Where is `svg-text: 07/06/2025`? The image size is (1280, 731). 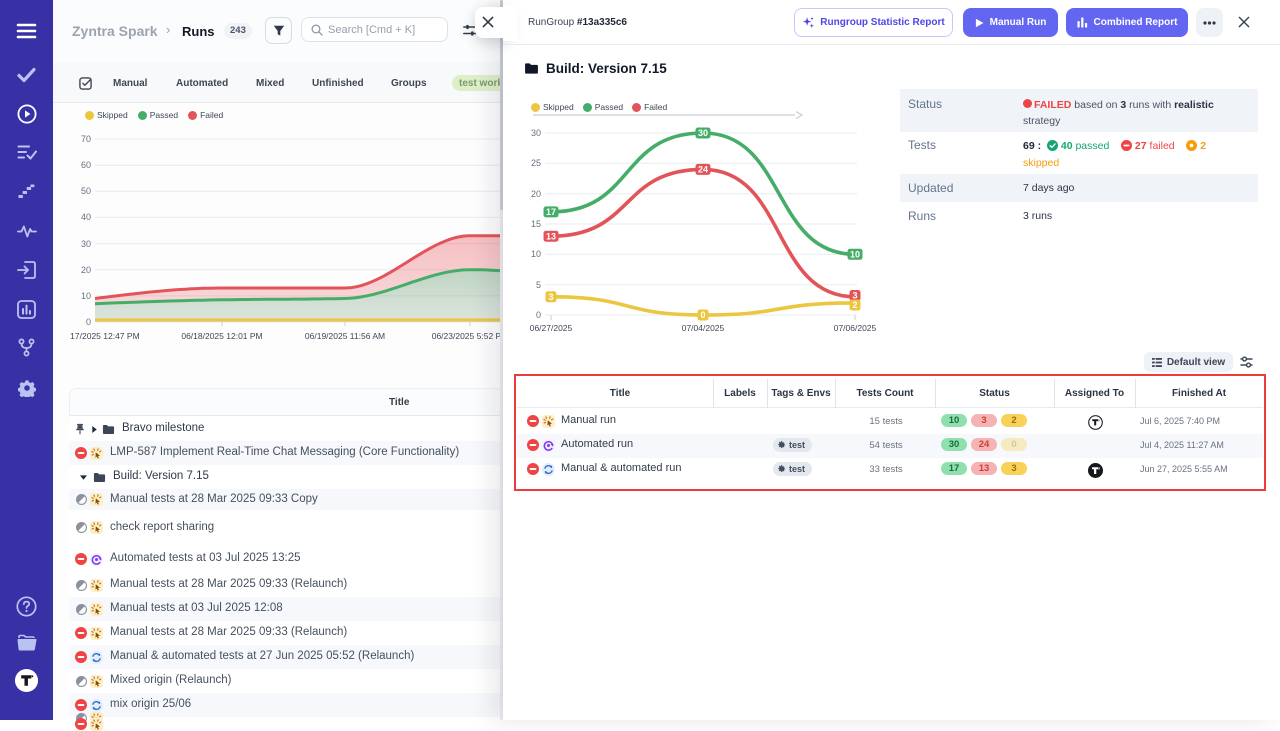
svg-text: 07/06/2025 is located at coordinates (855, 328).